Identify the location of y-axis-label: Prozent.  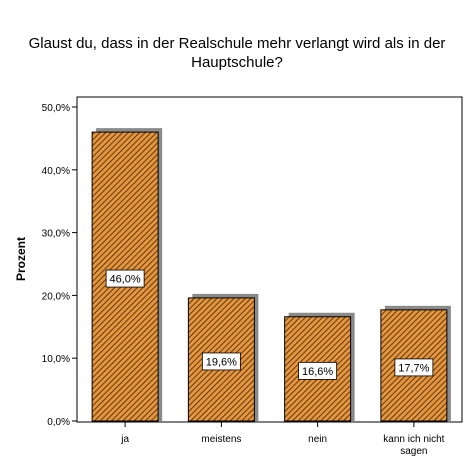
(21, 259).